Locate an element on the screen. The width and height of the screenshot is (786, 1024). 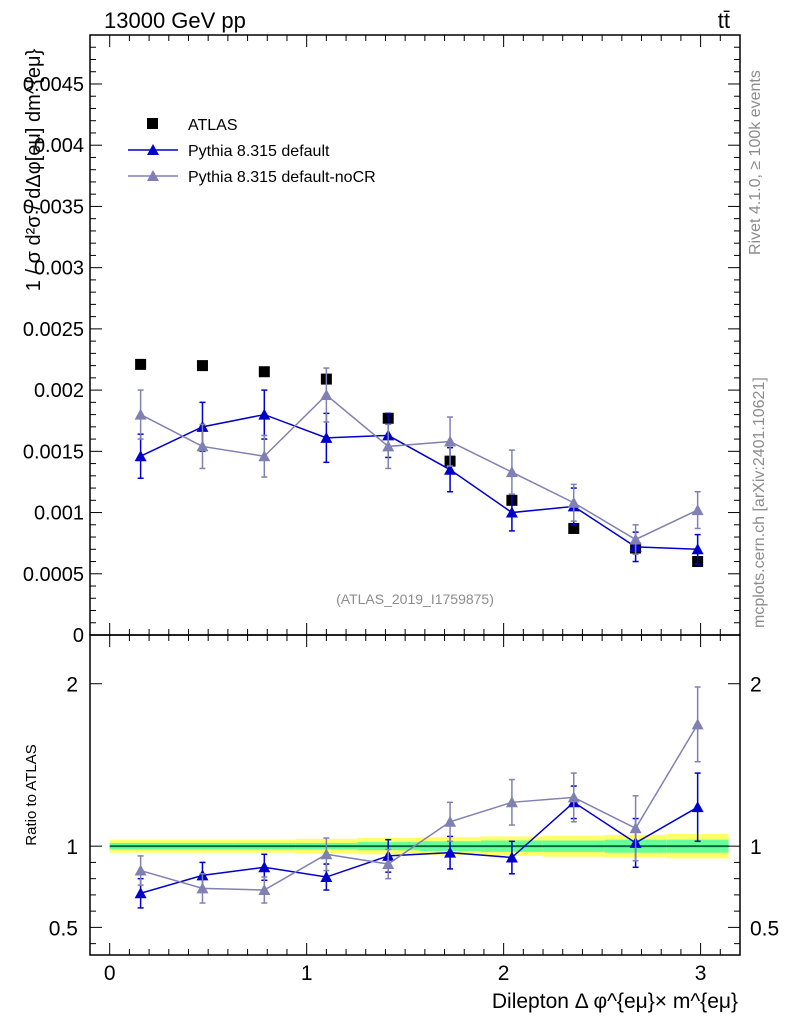
main-y-axis-title: 1 / σ d²σ / dΔφ[eμ] dm^{eμ} is located at coordinates (34, 169).